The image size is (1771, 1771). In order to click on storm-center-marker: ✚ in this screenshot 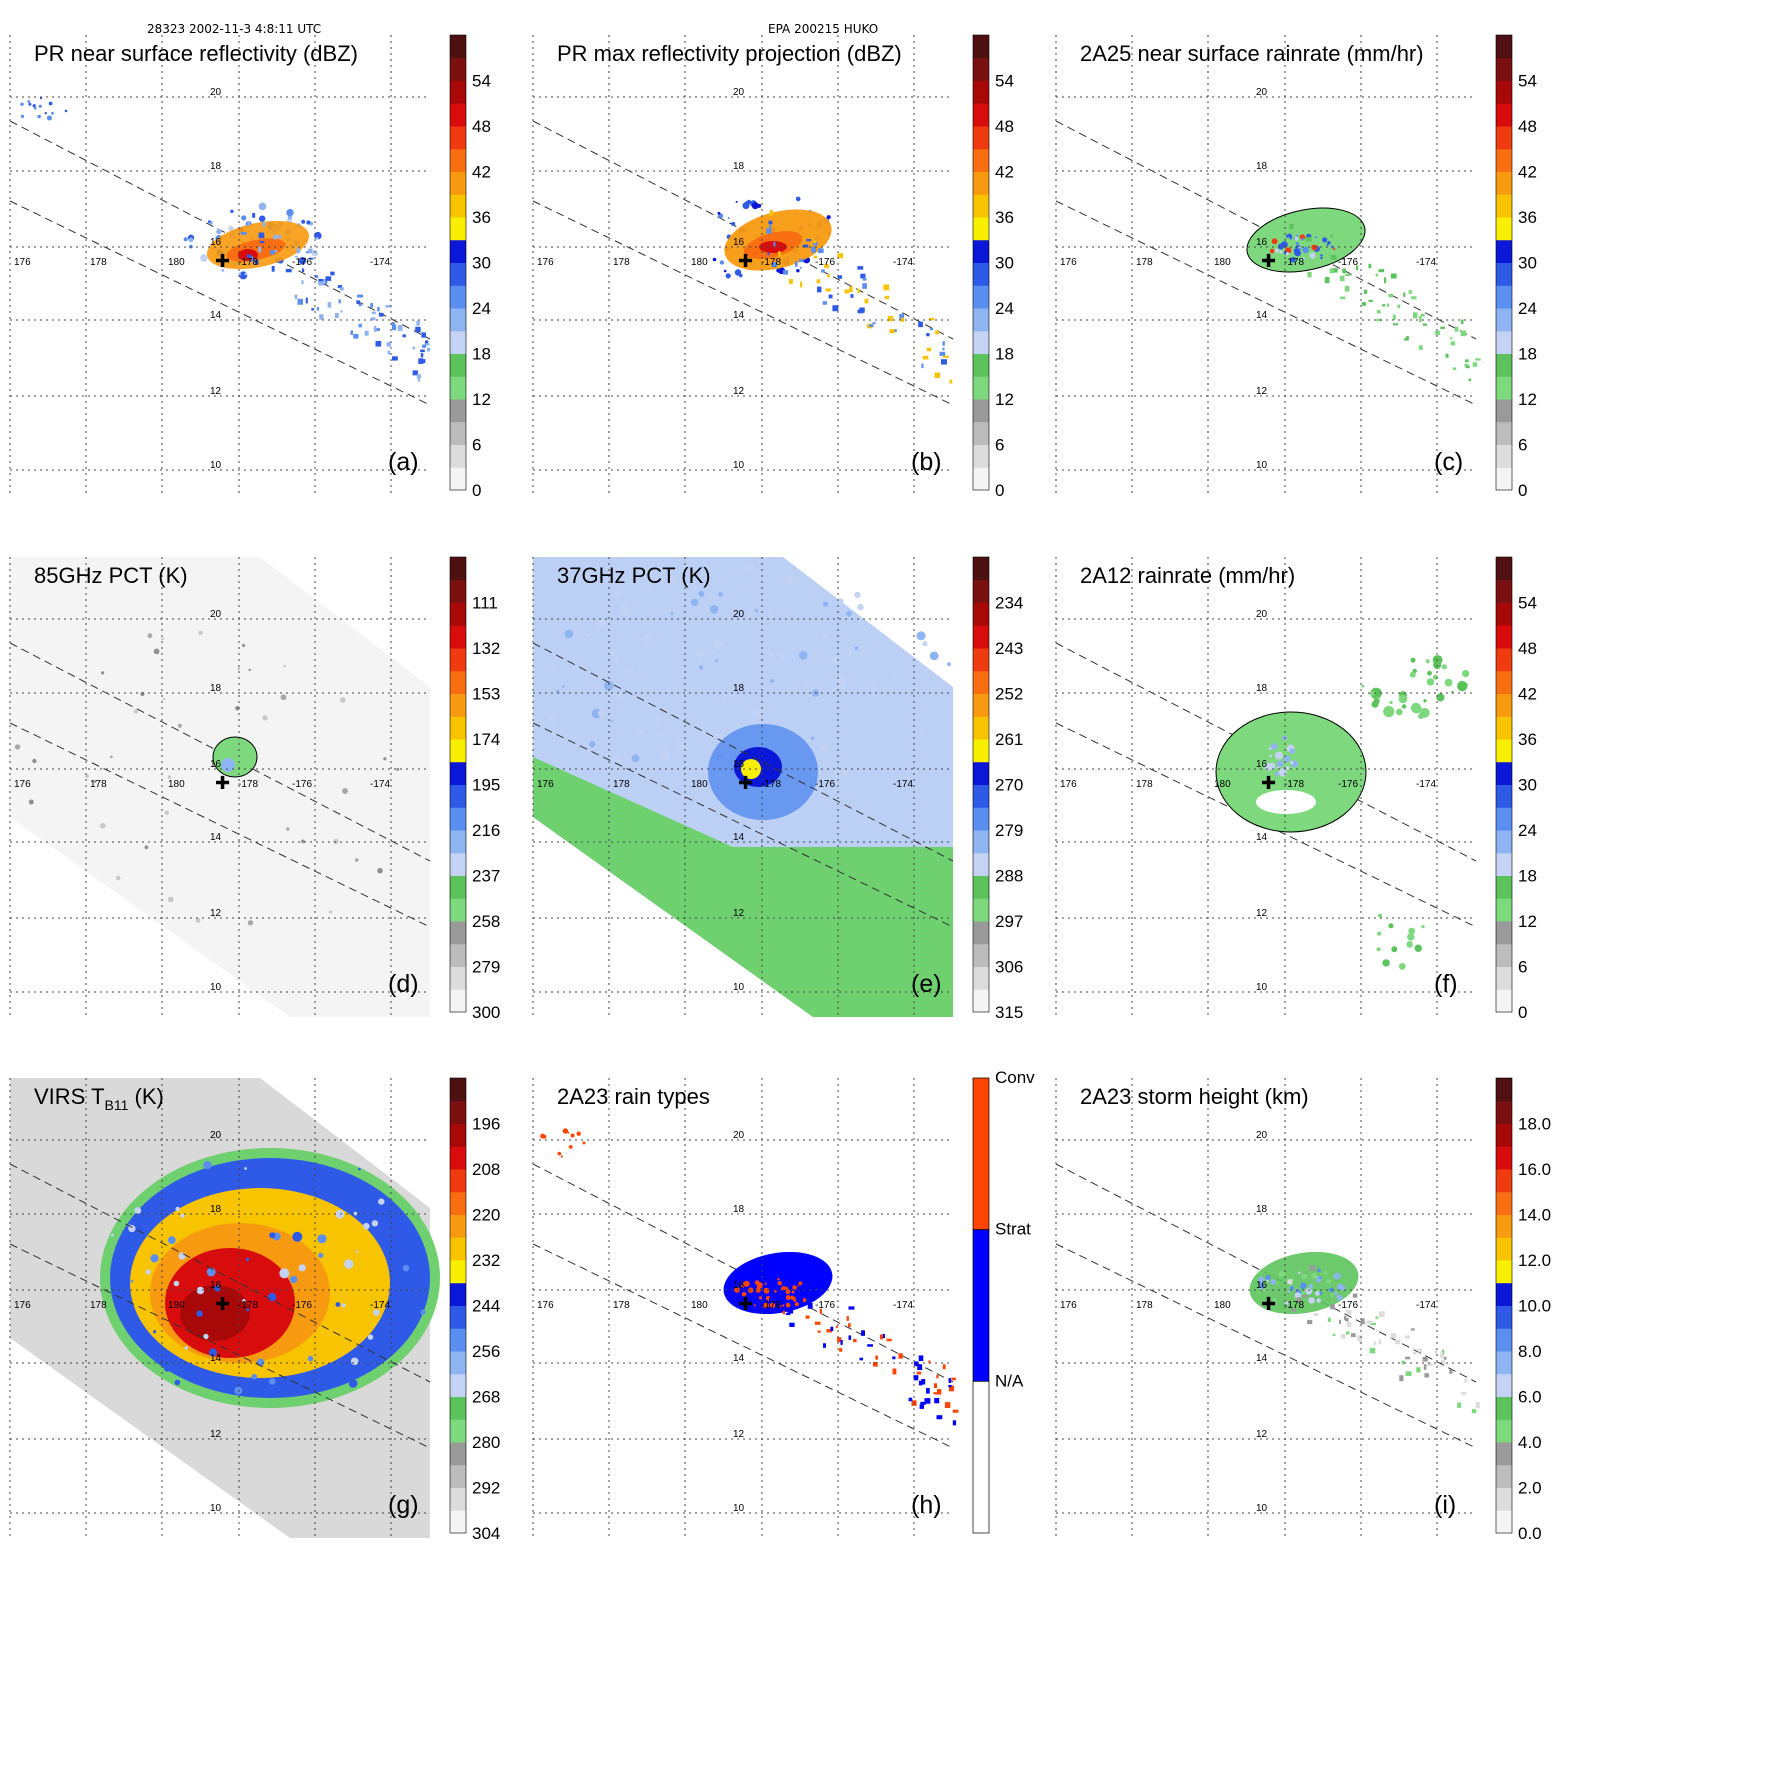, I will do `click(1268, 261)`.